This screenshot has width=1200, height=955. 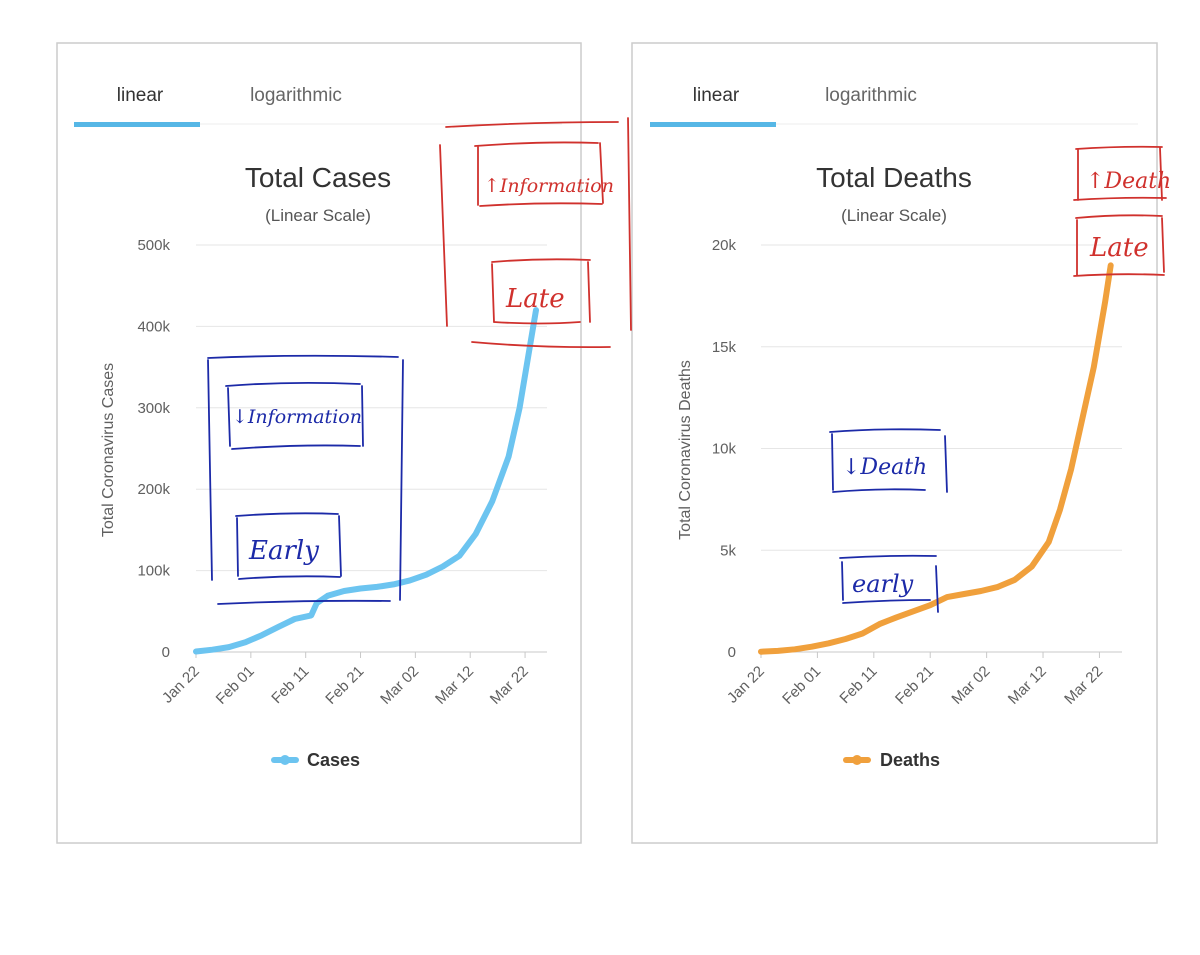 What do you see at coordinates (137, 124) in the screenshot?
I see `cases-tab-active-indicator` at bounding box center [137, 124].